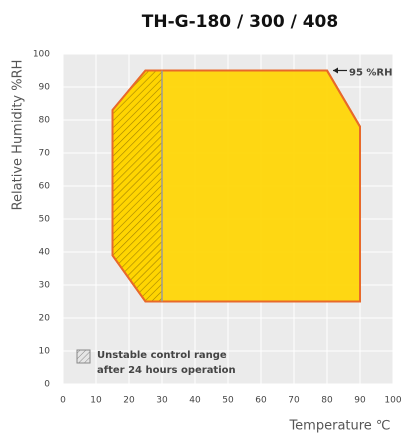 This screenshot has height=437, width=402. What do you see at coordinates (45, 253) in the screenshot?
I see `y-tick-label: 40` at bounding box center [45, 253].